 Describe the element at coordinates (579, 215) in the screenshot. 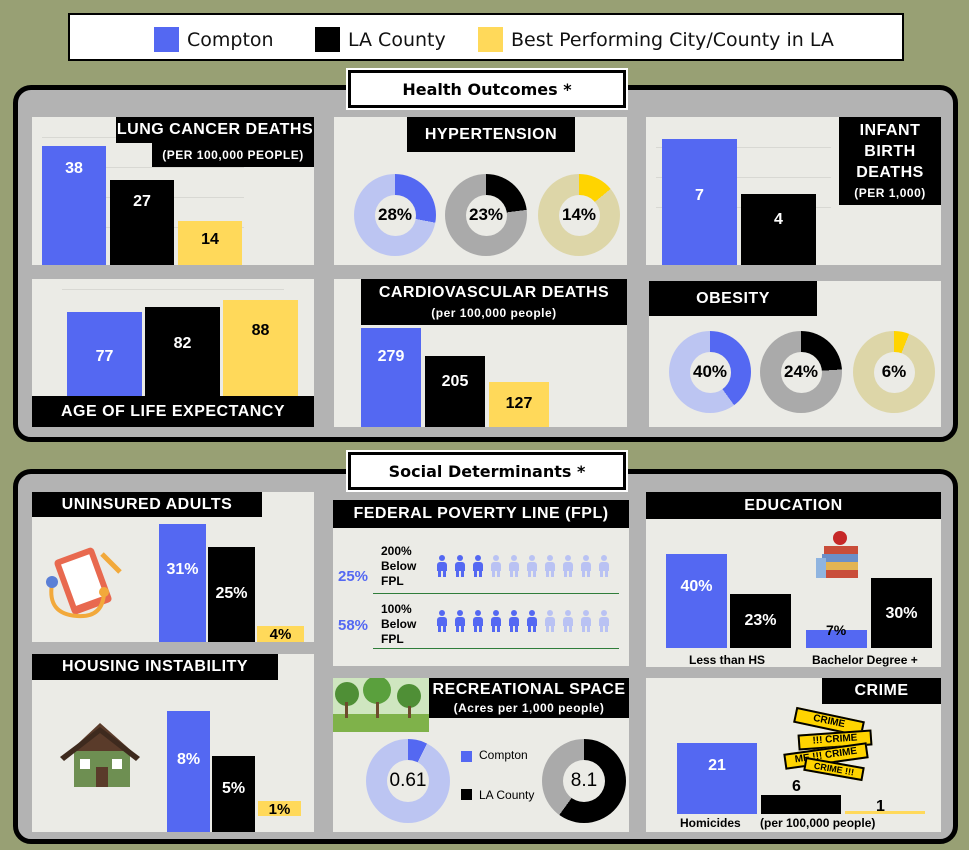

I see `hypertension-donut-best: 14%` at that location.